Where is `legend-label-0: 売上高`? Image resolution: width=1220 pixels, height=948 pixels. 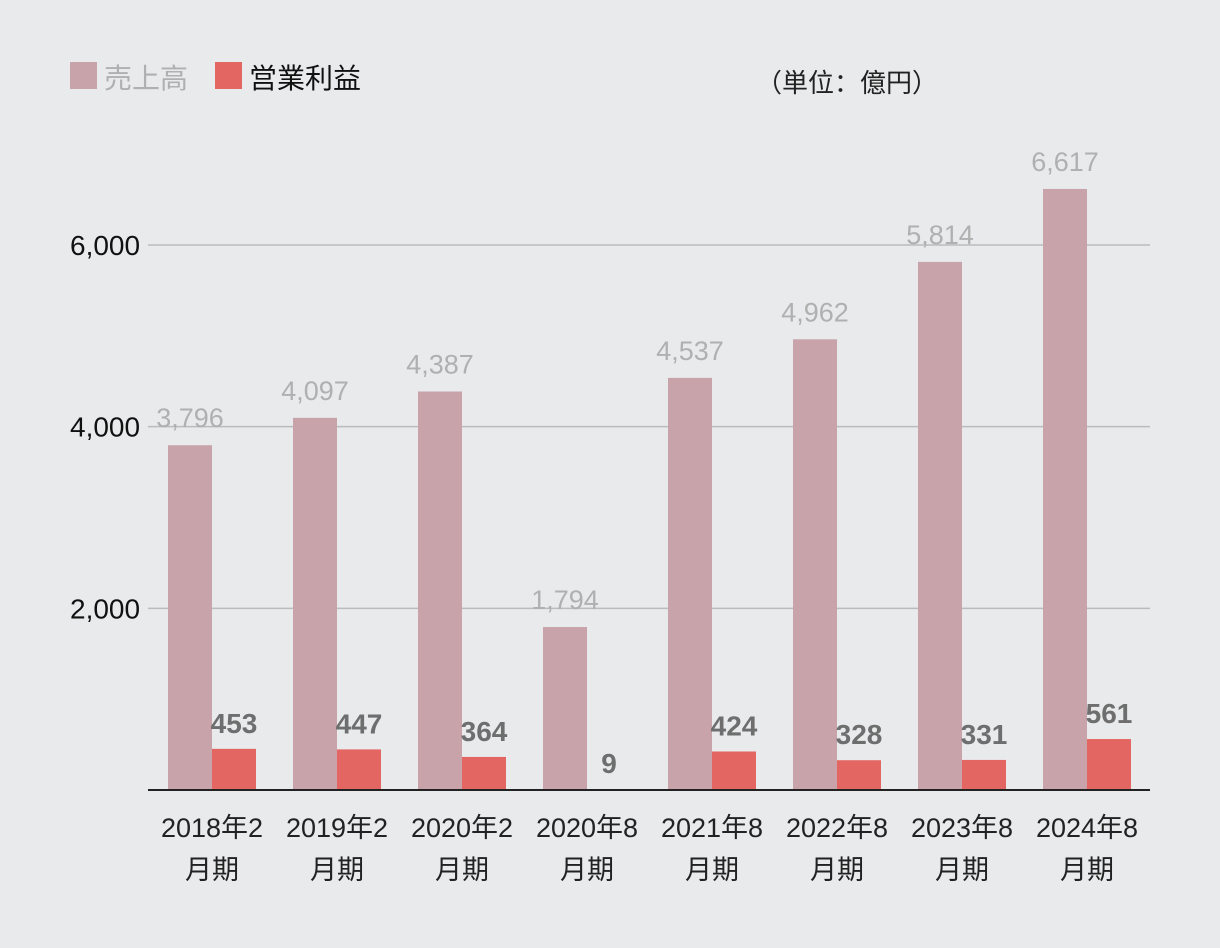
legend-label-0: 売上高 is located at coordinates (146, 78).